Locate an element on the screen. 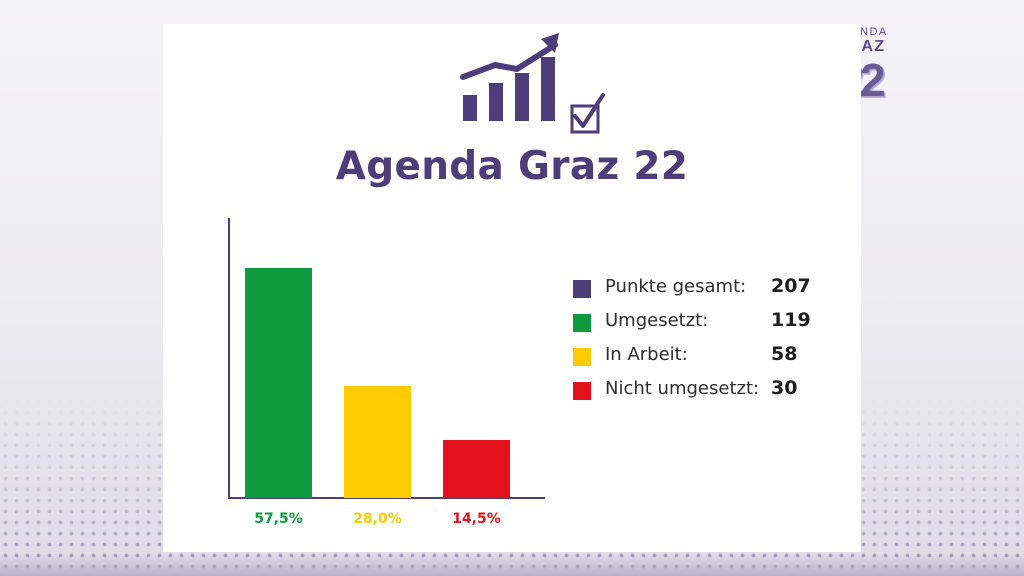 The width and height of the screenshot is (1024, 576). background-bottom-band is located at coordinates (512, 565).